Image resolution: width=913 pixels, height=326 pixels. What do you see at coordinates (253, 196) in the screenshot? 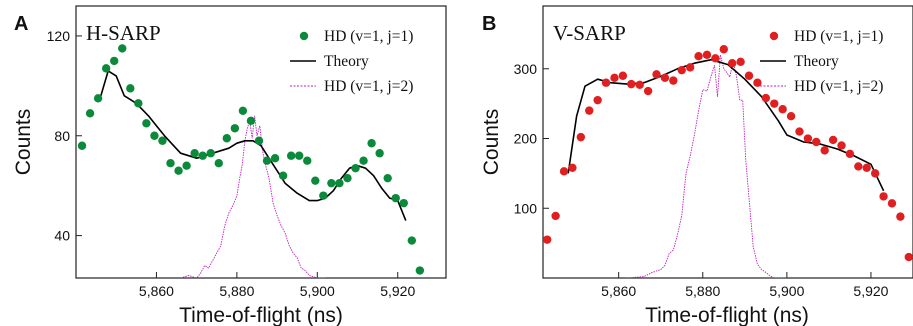
I see `spectrum-curve` at bounding box center [253, 196].